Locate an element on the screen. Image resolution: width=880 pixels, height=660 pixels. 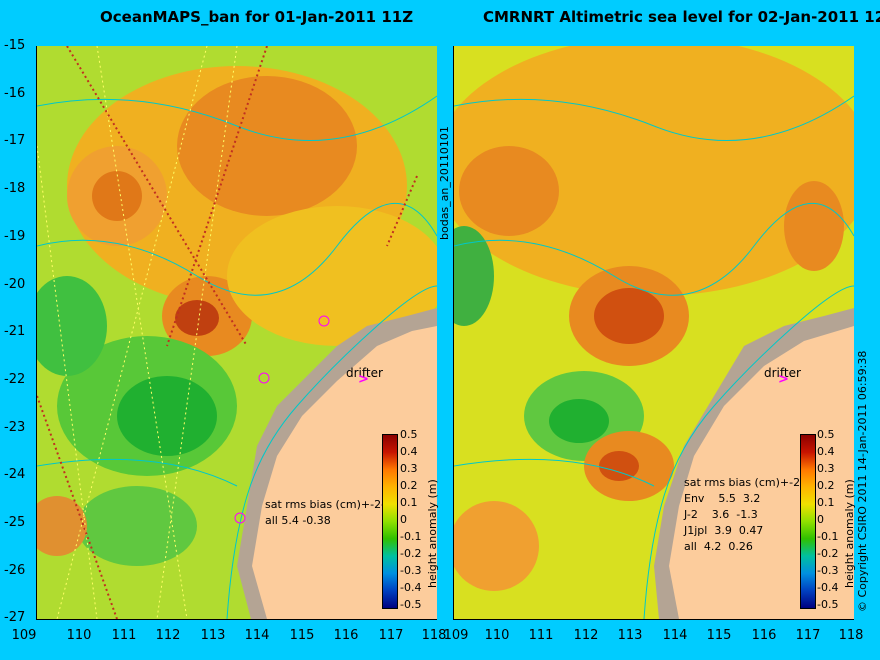
right-cbar-label: 0.2 is located at coordinates (826, 485).